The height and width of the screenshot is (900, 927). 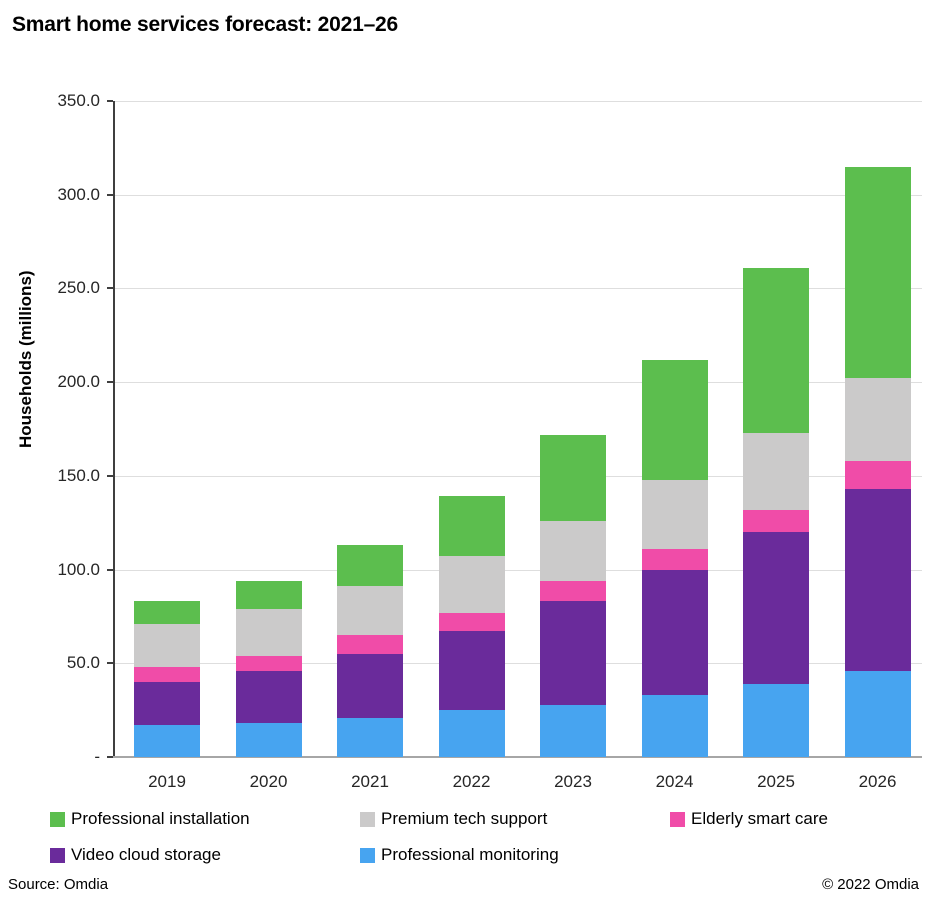 What do you see at coordinates (471, 526) in the screenshot?
I see `bar-segment-2022-professional-installation` at bounding box center [471, 526].